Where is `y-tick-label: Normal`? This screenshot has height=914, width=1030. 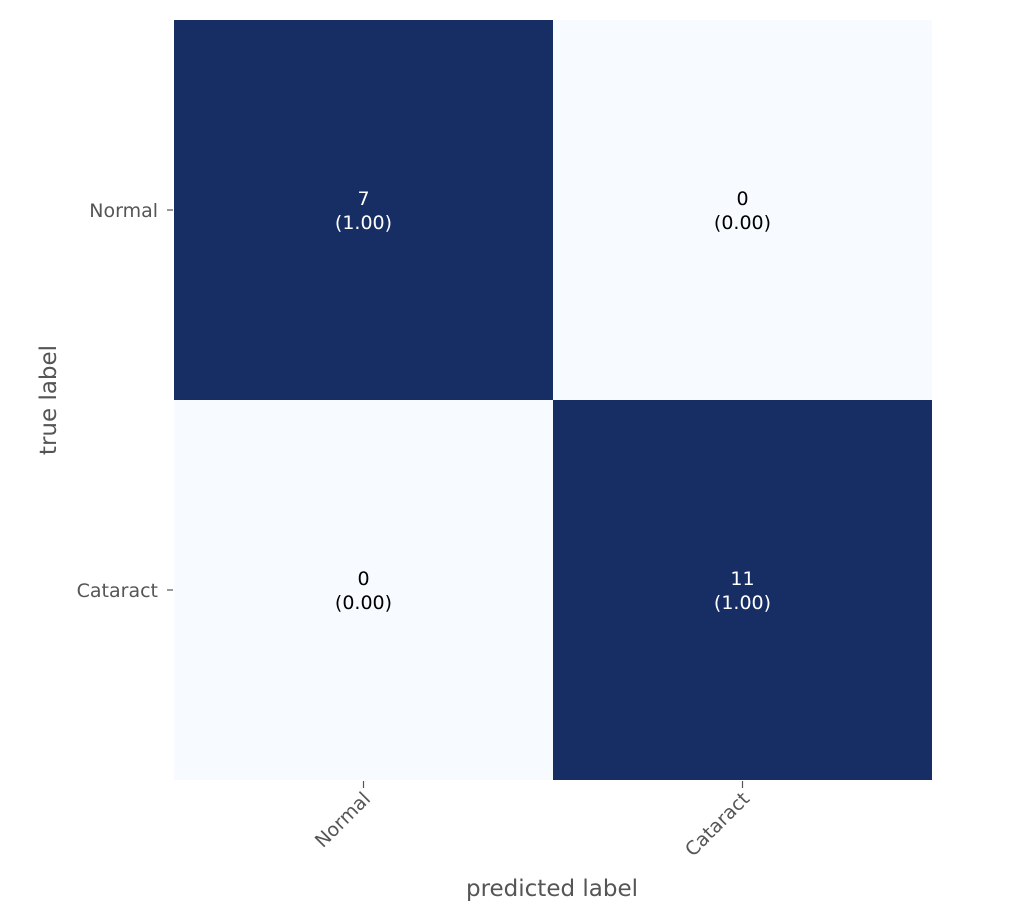
y-tick-label: Normal is located at coordinates (123, 211).